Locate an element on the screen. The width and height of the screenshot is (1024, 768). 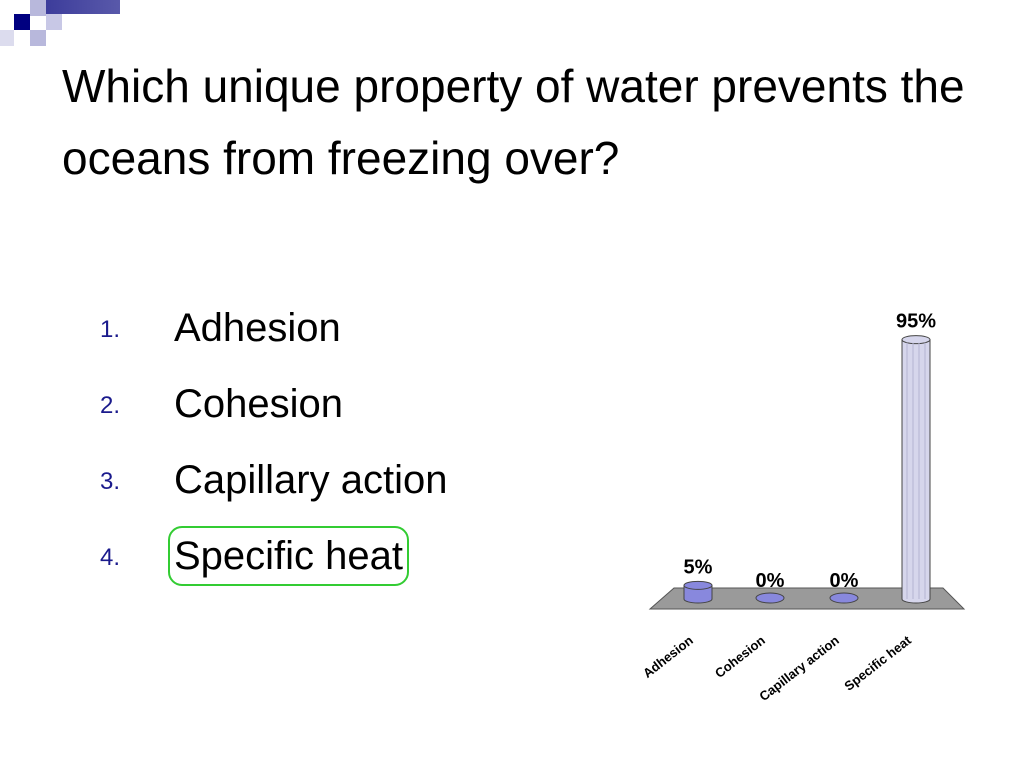
category-label: Capillary action is located at coordinates (799, 668).